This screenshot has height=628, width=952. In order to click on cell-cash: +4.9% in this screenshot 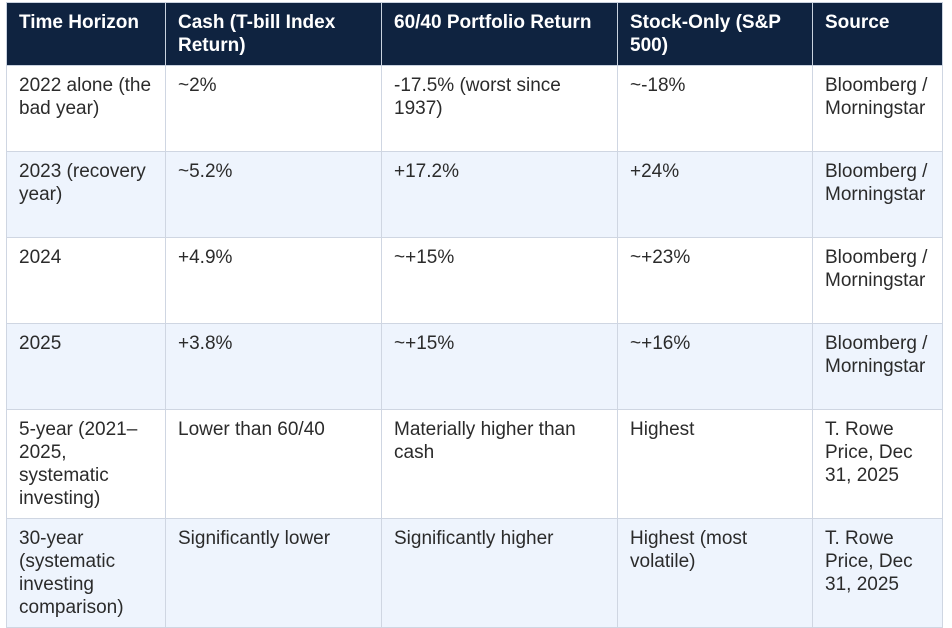, I will do `click(273, 280)`.